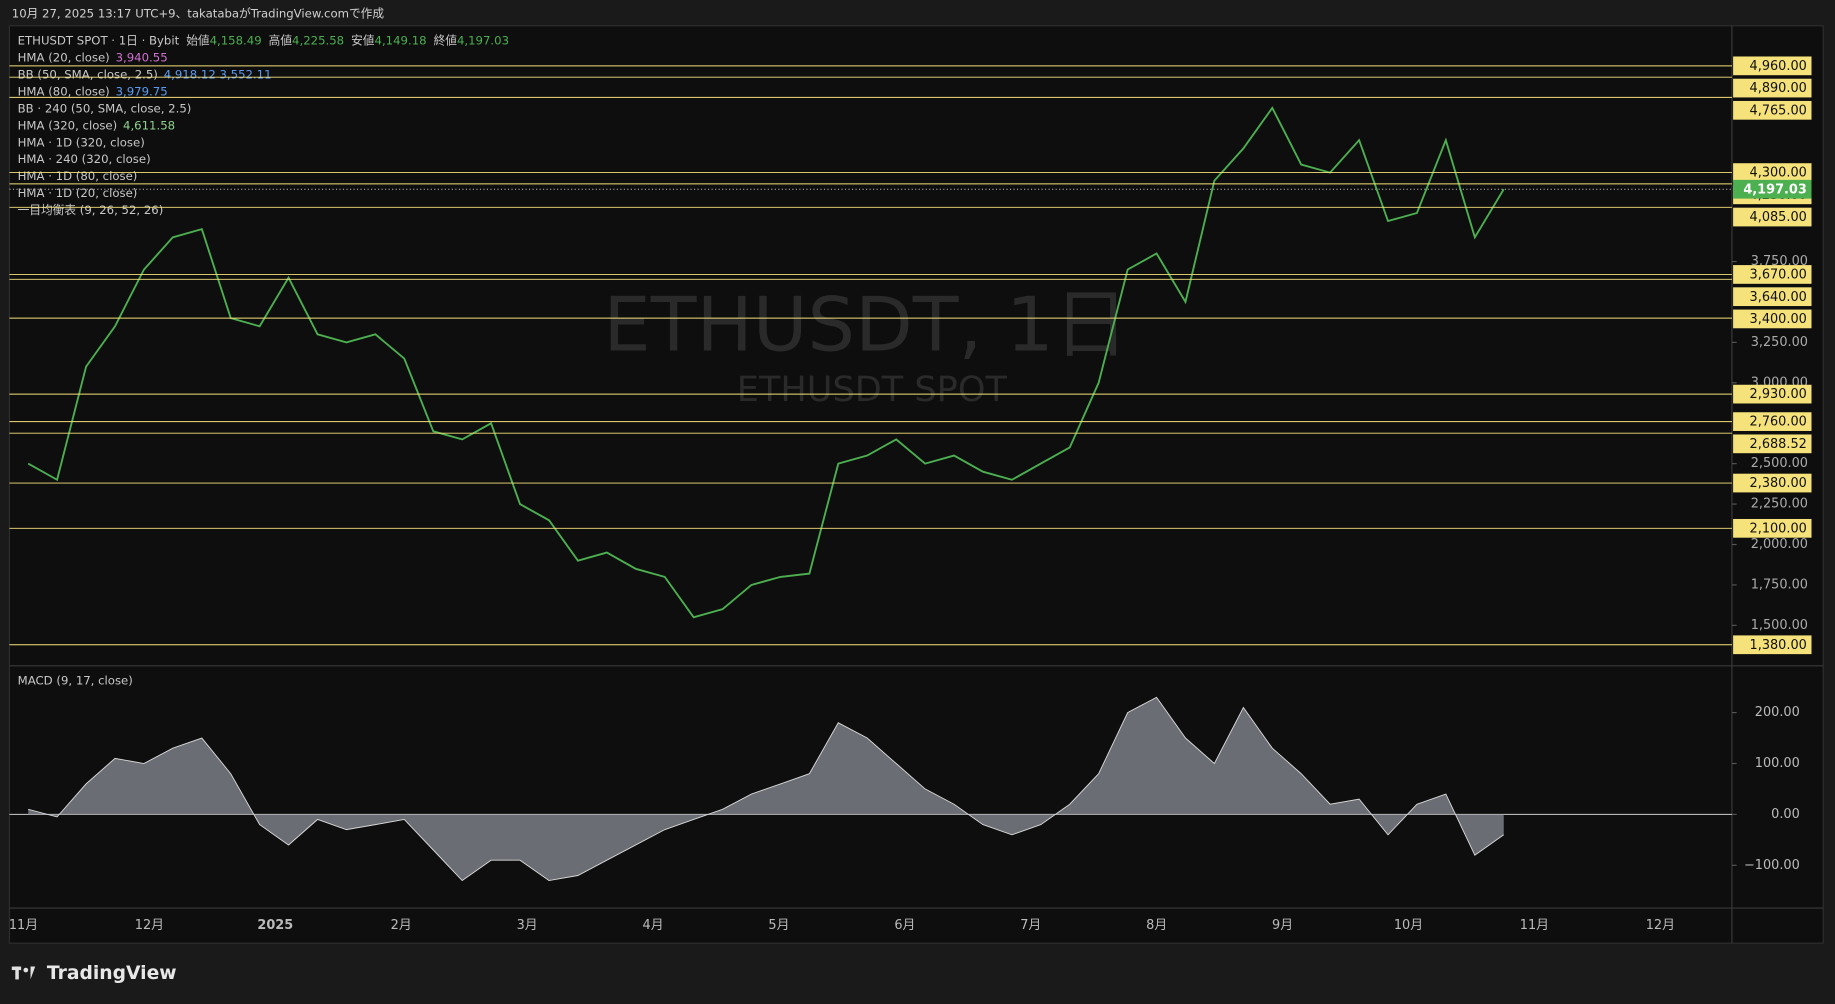 The image size is (1835, 1004). I want to click on logo-text: TradingView, so click(112, 973).